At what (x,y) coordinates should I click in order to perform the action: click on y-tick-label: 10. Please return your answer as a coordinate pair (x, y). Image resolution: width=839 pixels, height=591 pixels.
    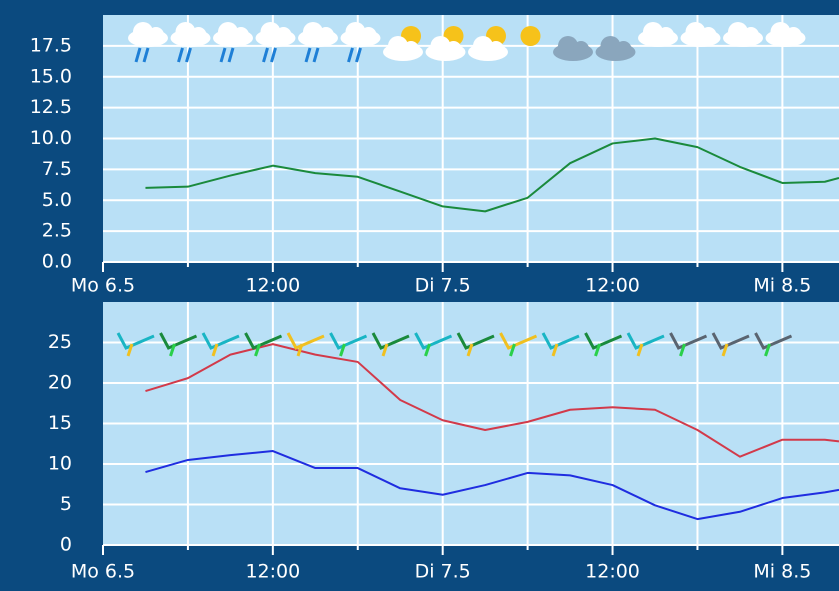
    Looking at the image, I should click on (60, 464).